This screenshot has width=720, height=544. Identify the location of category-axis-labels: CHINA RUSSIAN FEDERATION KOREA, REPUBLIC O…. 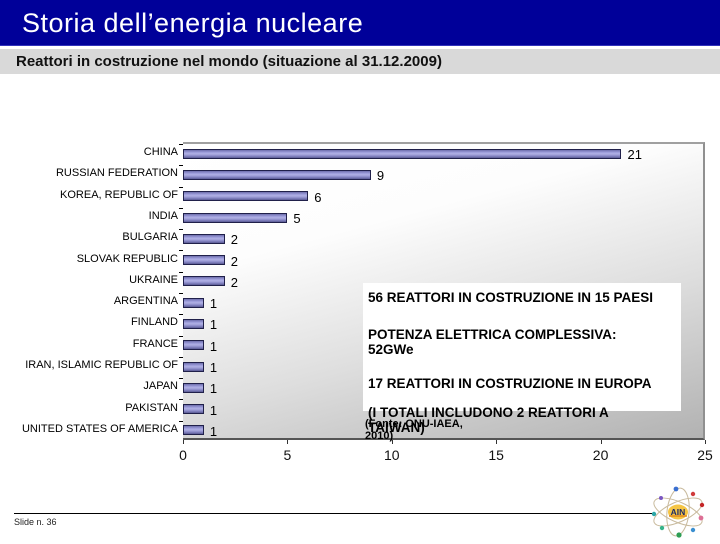
(89, 291).